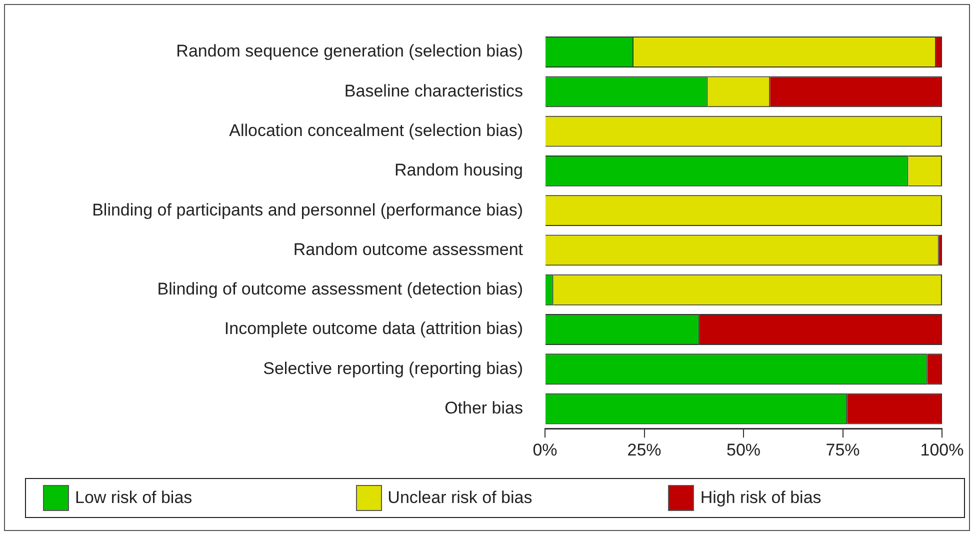 The width and height of the screenshot is (976, 537). I want to click on y-tick-label: Blinding of participants and personnel (performance bias), so click(307, 210).